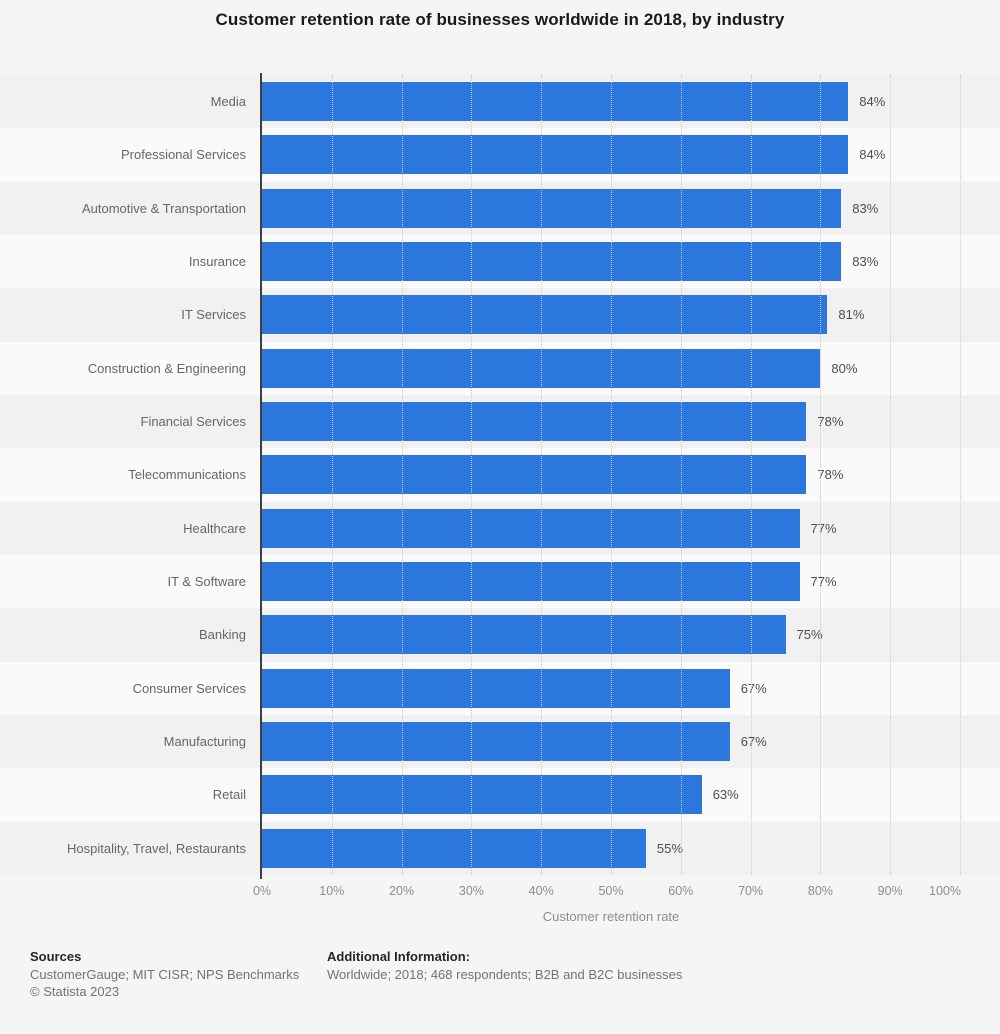 Image resolution: width=1000 pixels, height=1034 pixels. What do you see at coordinates (332, 891) in the screenshot?
I see `x-tick-label: 10%` at bounding box center [332, 891].